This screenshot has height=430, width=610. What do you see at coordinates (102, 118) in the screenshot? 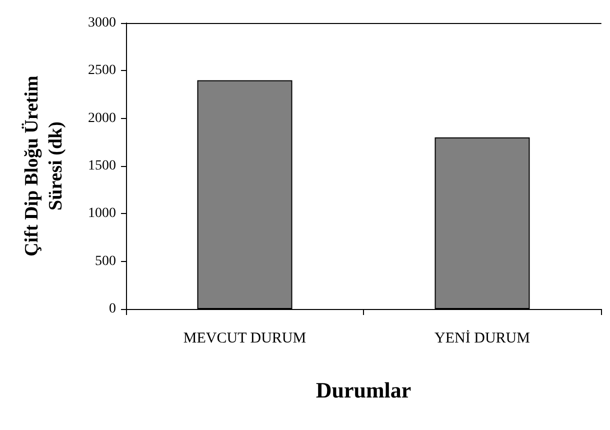
I see `y-tick-label: 2000` at bounding box center [102, 118].